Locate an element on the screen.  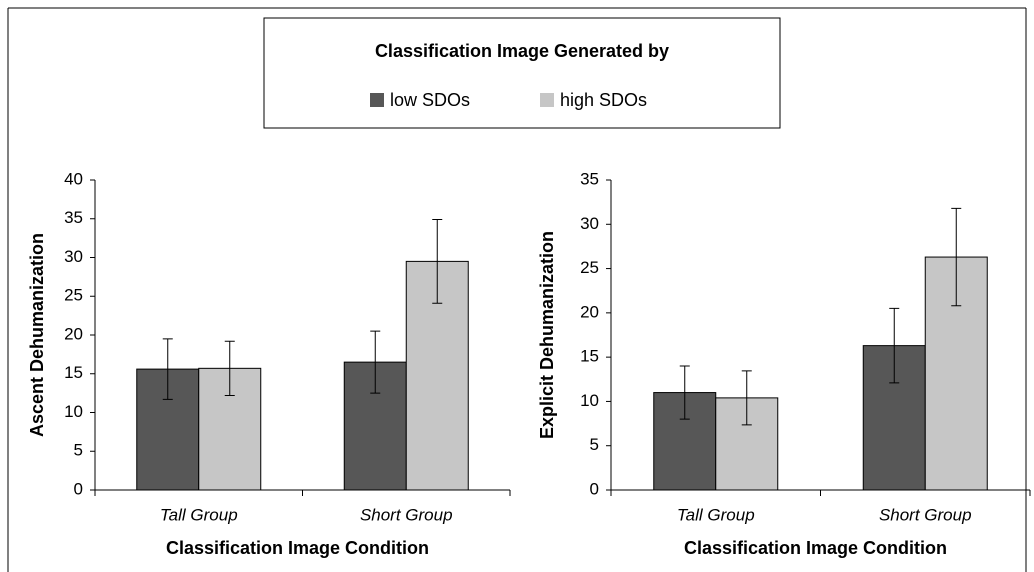
y-axis-title: Ascent Dehumanization is located at coordinates (37, 335).